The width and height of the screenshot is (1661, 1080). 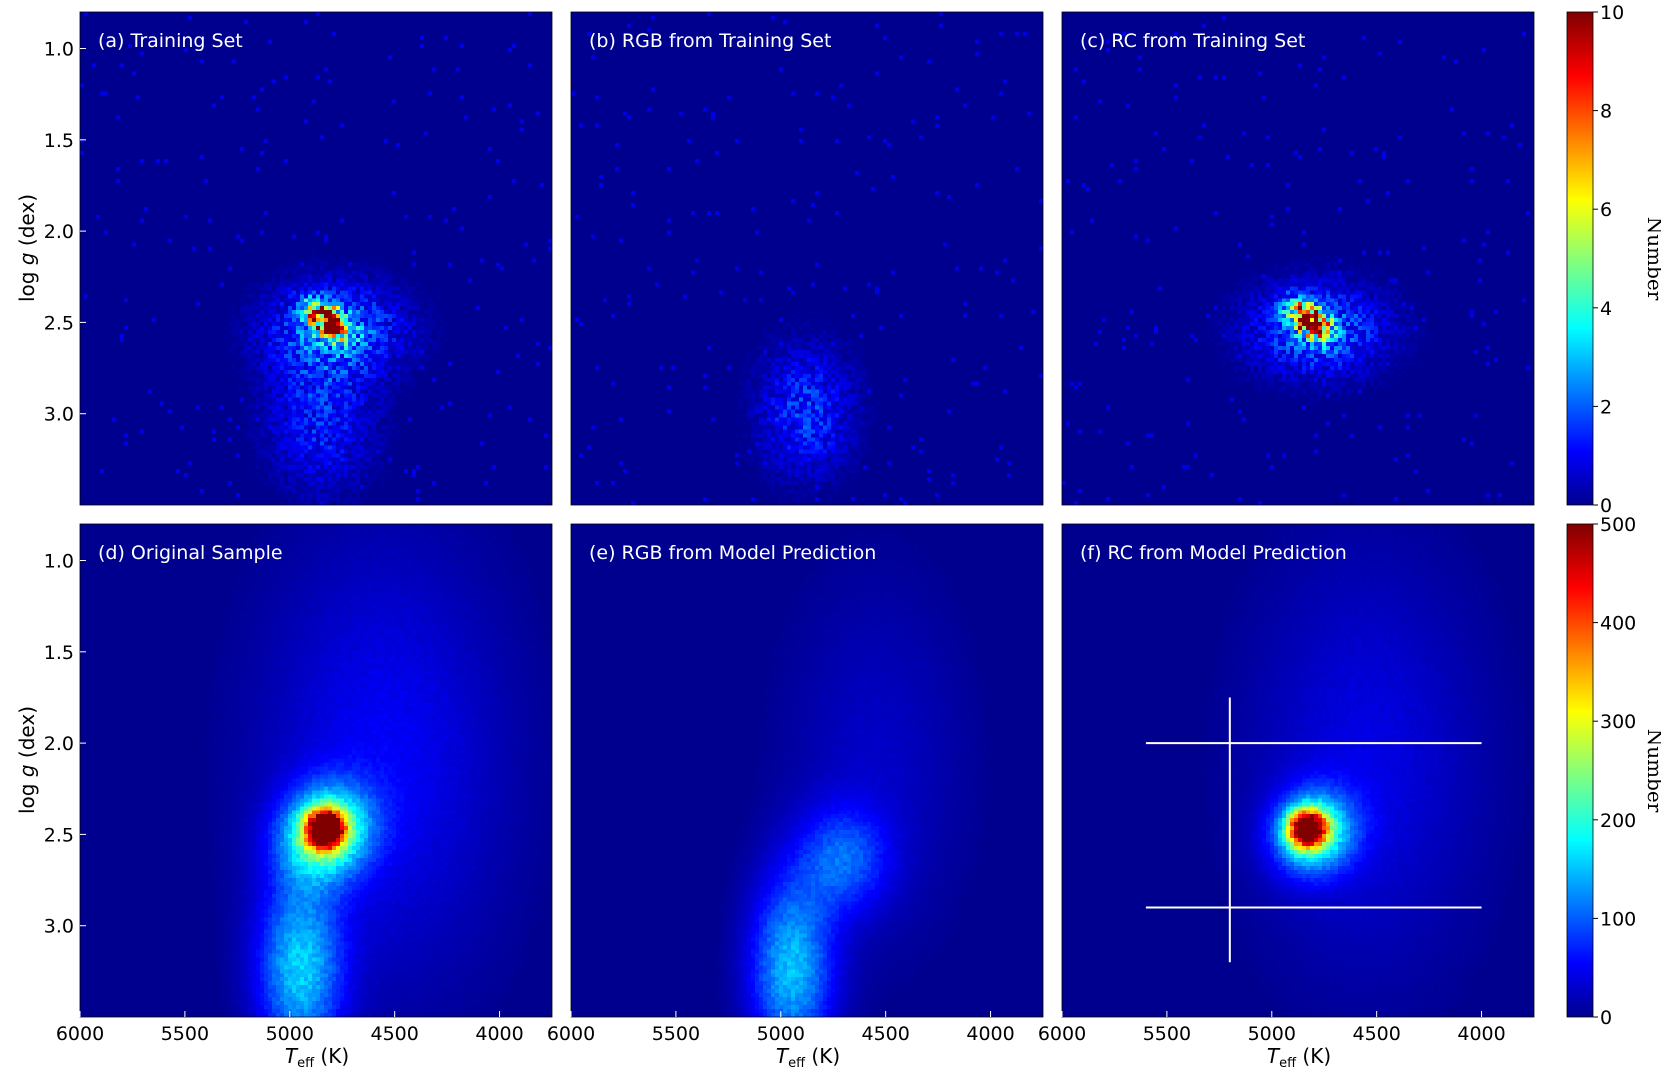 I want to click on panel-b: (b) RGB from Training Set, so click(x=807, y=258).